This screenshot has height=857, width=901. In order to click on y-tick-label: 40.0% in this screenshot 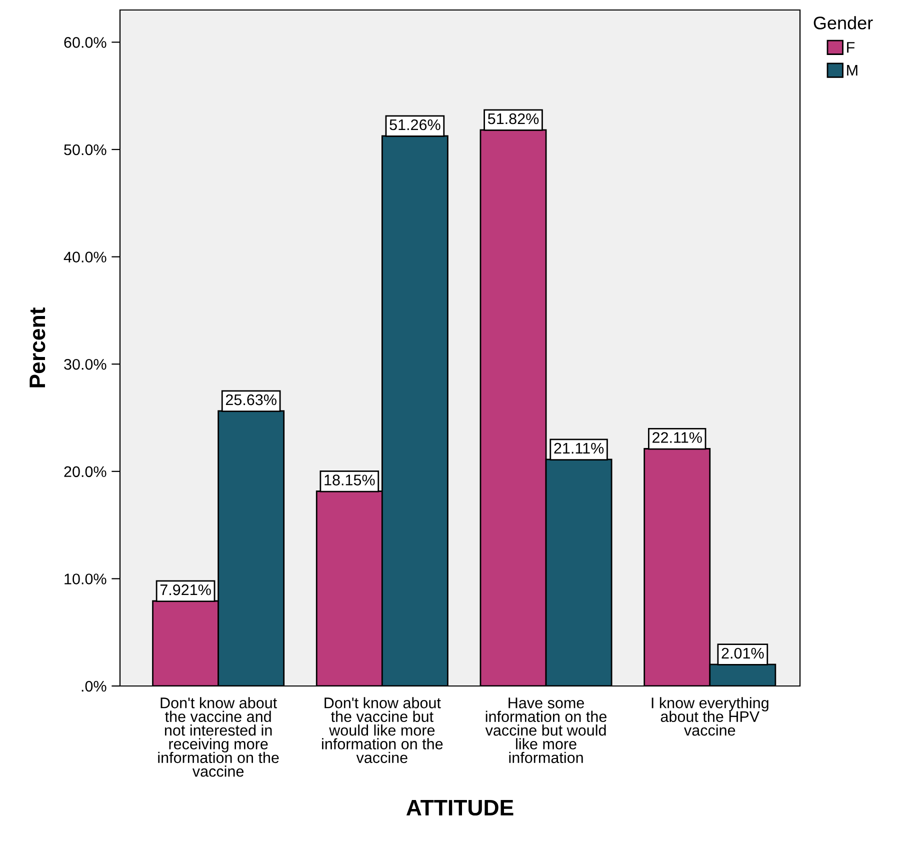, I will do `click(85, 257)`.